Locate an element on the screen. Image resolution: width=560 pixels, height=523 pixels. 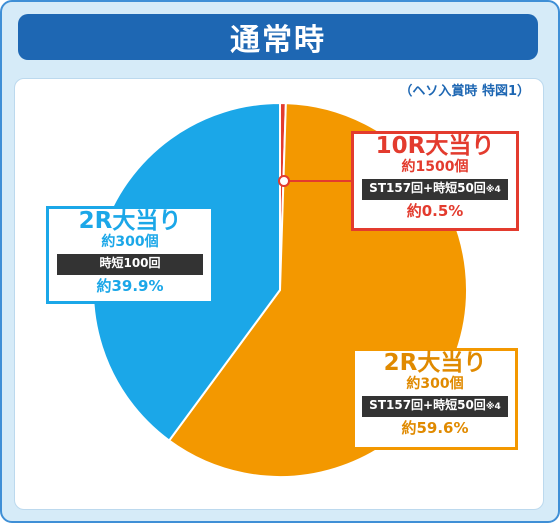
slice-label-2r-jitan: 2R大当り 約300個 時短100回 約39.9% is located at coordinates (130, 255).